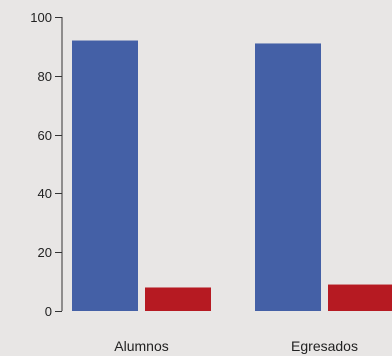 The height and width of the screenshot is (356, 392). Describe the element at coordinates (41, 17) in the screenshot. I see `y-tick-label: 100` at that location.